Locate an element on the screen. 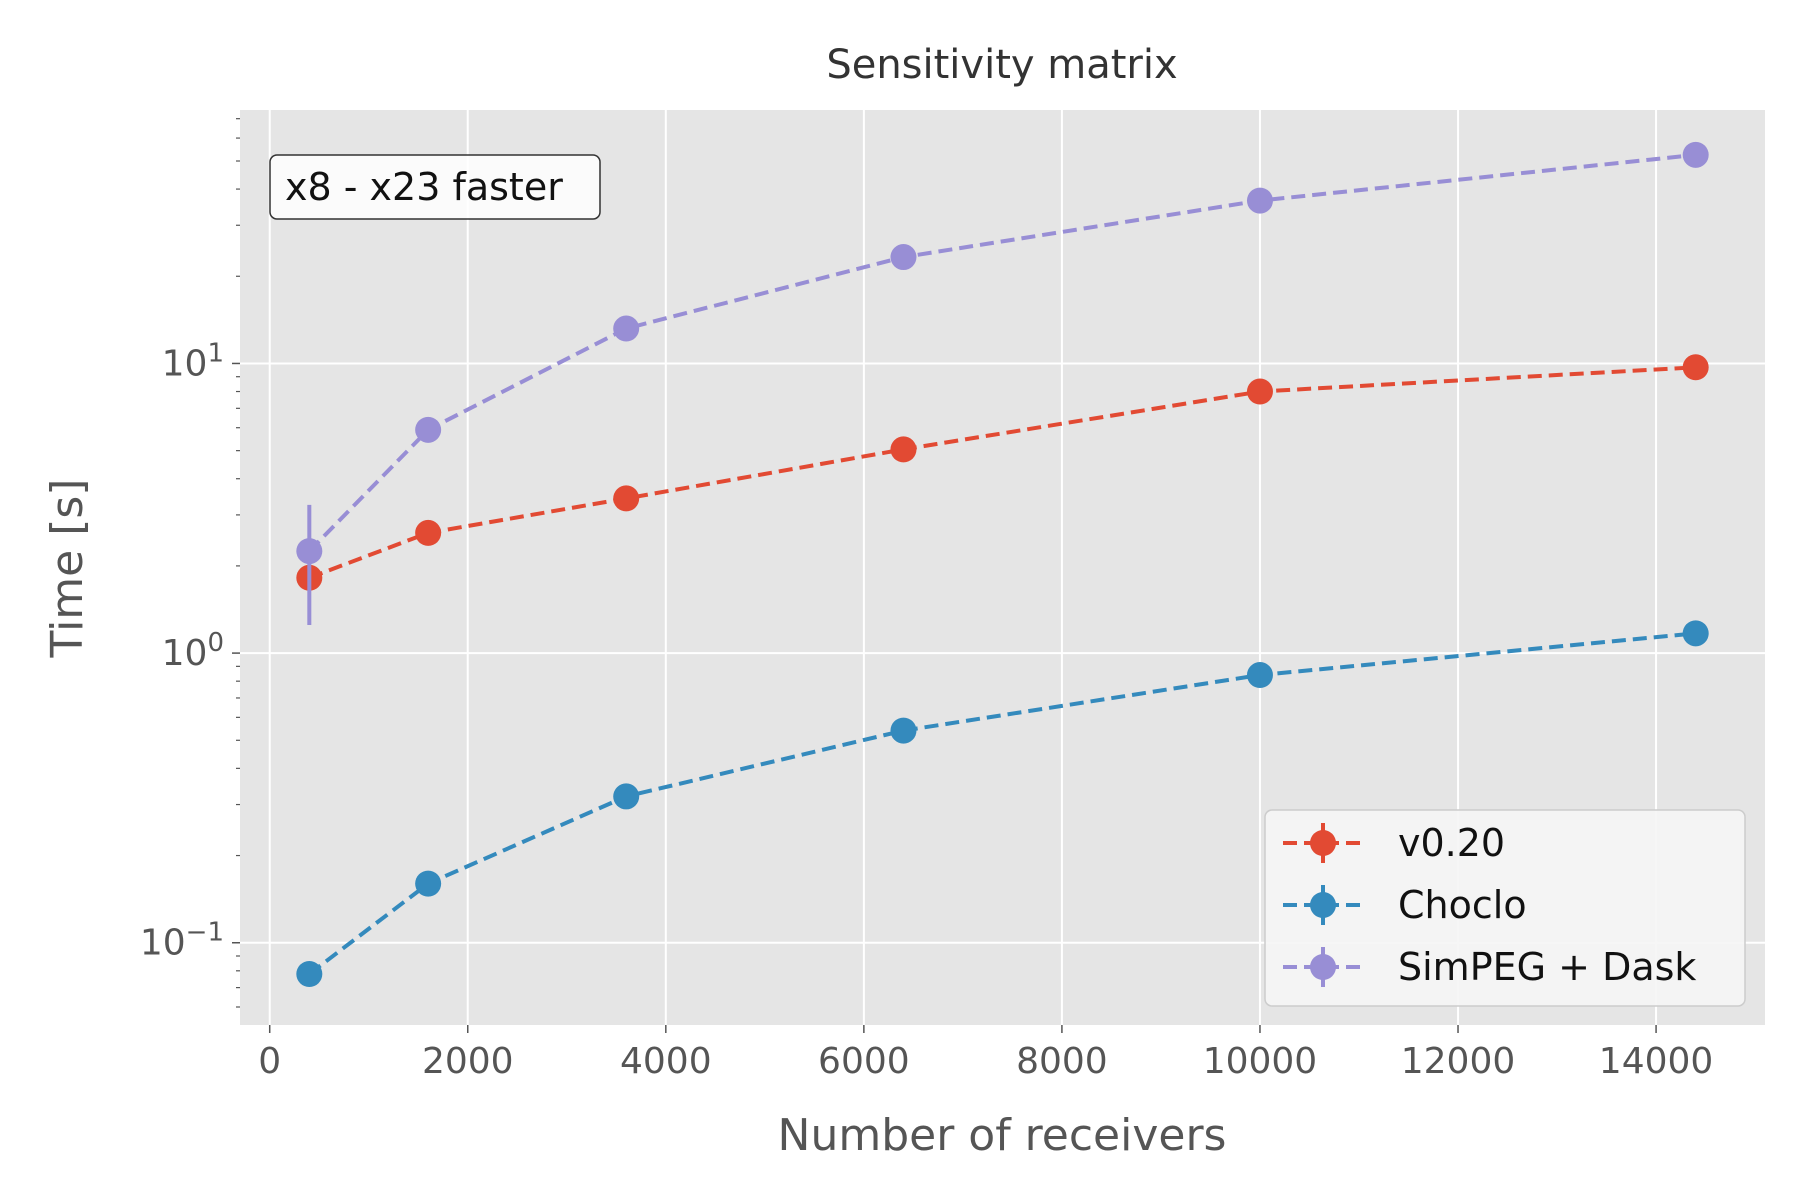 This screenshot has height=1200, width=1800. legend-box is located at coordinates (1505, 908).